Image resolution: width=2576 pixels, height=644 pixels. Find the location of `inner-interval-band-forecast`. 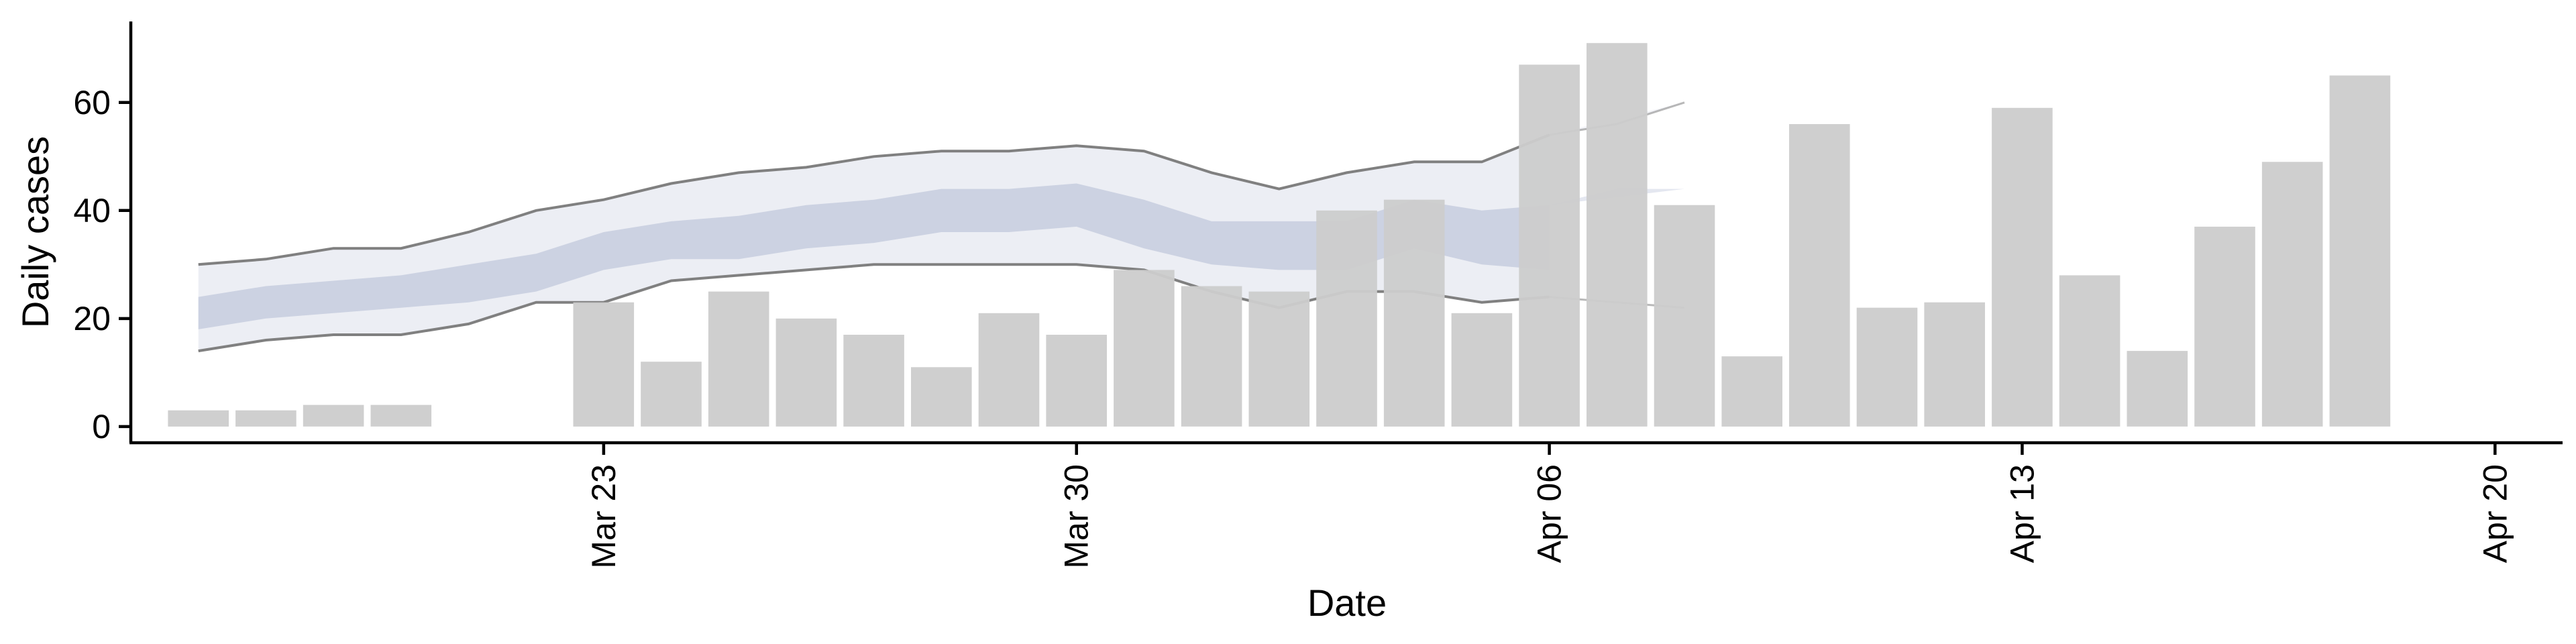

inner-interval-band-forecast is located at coordinates (1616, 197).